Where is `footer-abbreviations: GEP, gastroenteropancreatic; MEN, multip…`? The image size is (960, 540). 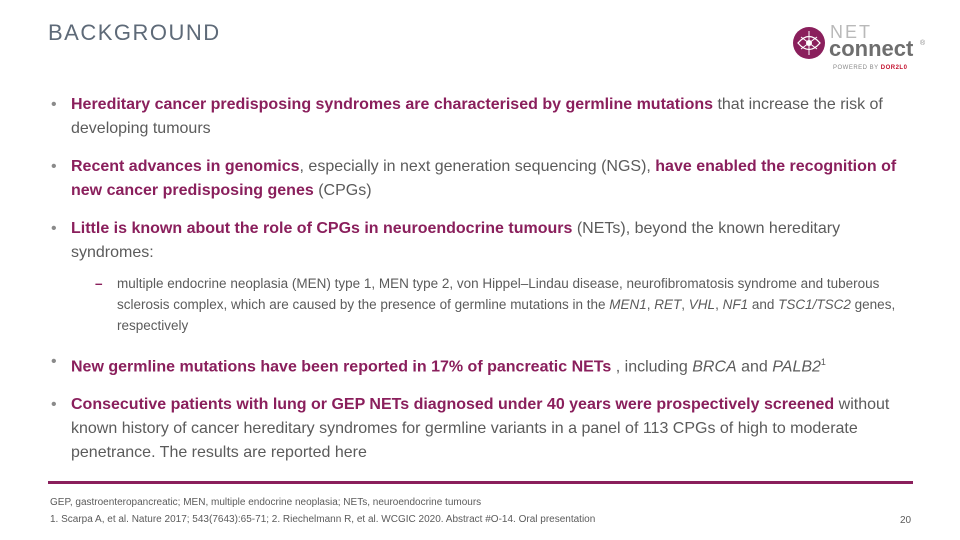
footer-abbreviations: GEP, gastroenteropancreatic; MEN, multip… is located at coordinates (266, 502).